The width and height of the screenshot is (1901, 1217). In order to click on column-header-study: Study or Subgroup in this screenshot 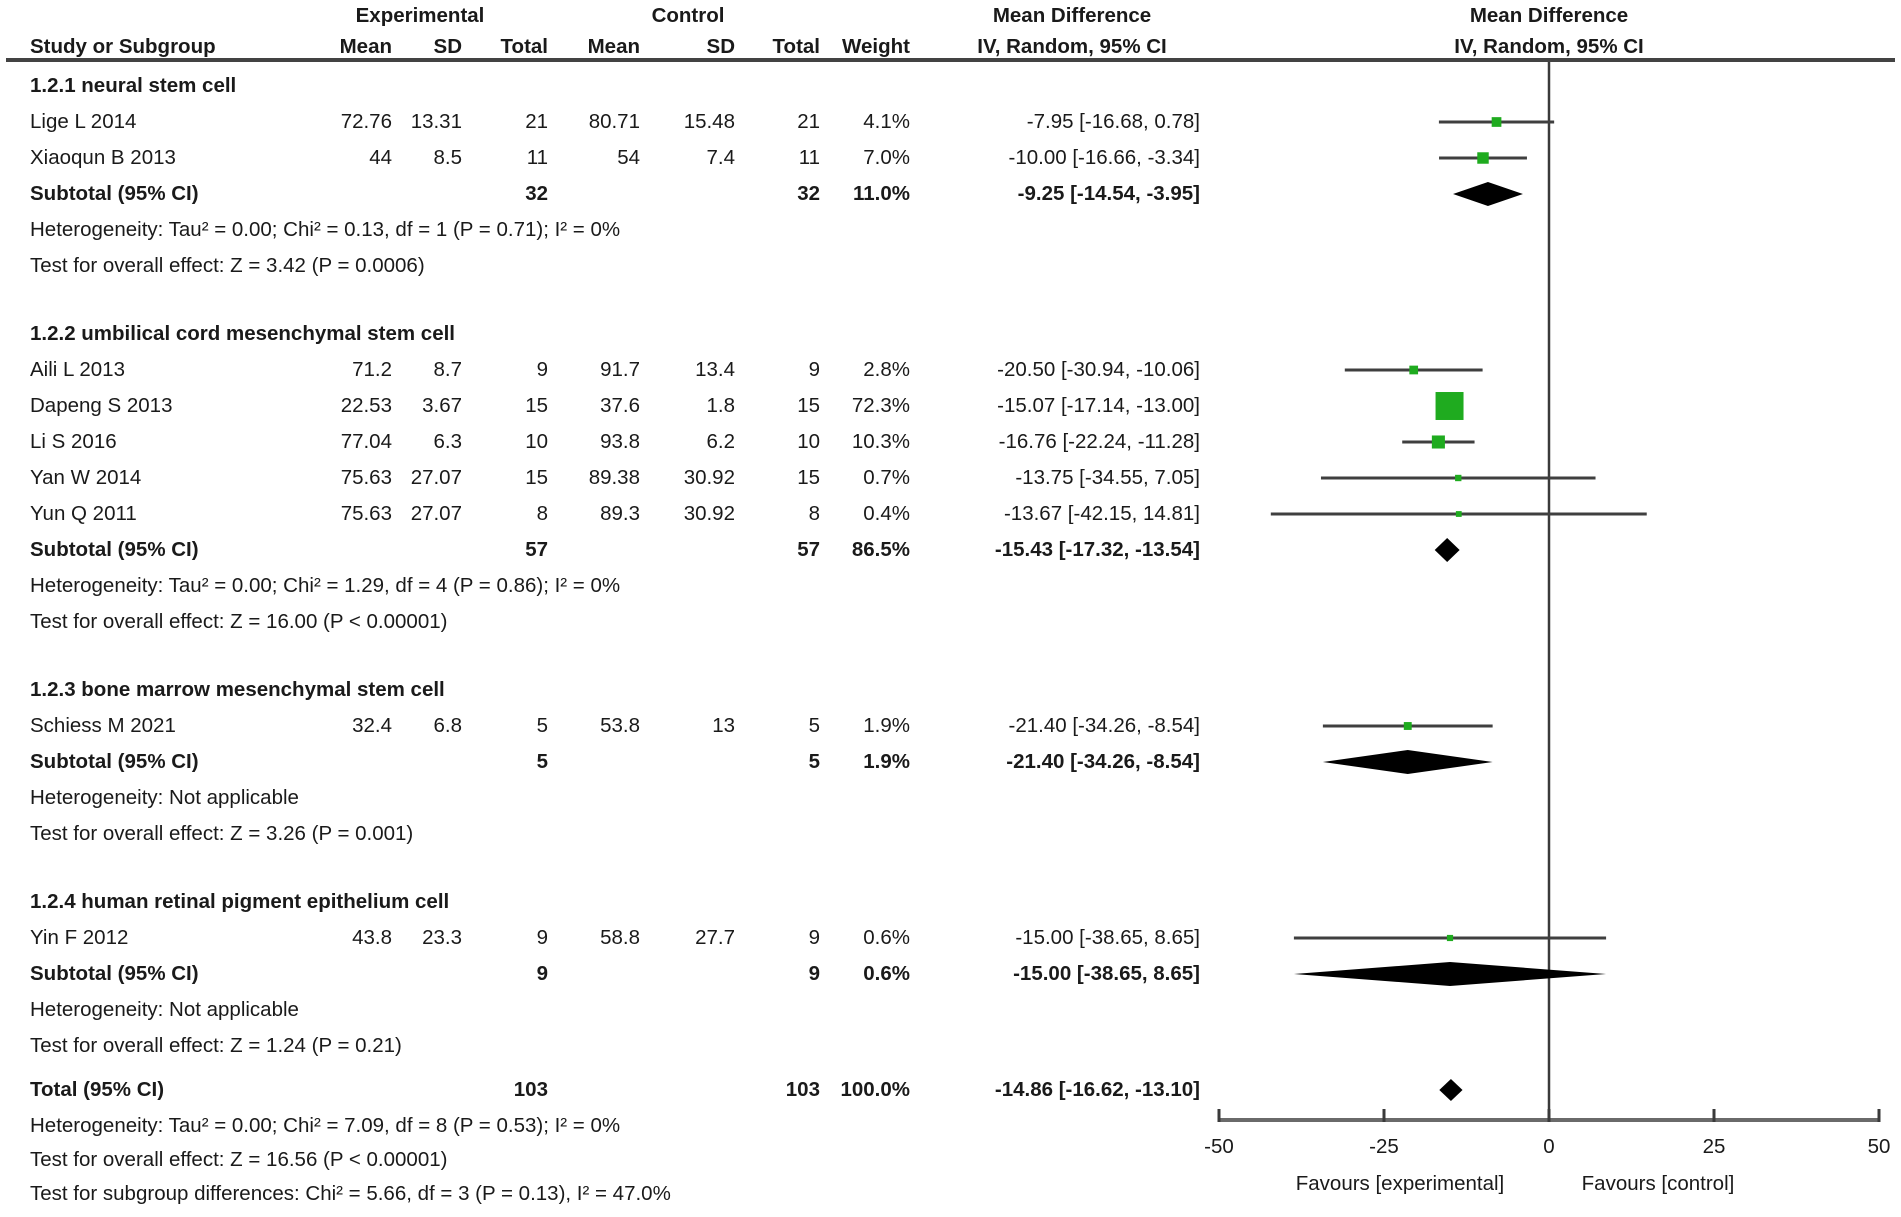, I will do `click(123, 46)`.